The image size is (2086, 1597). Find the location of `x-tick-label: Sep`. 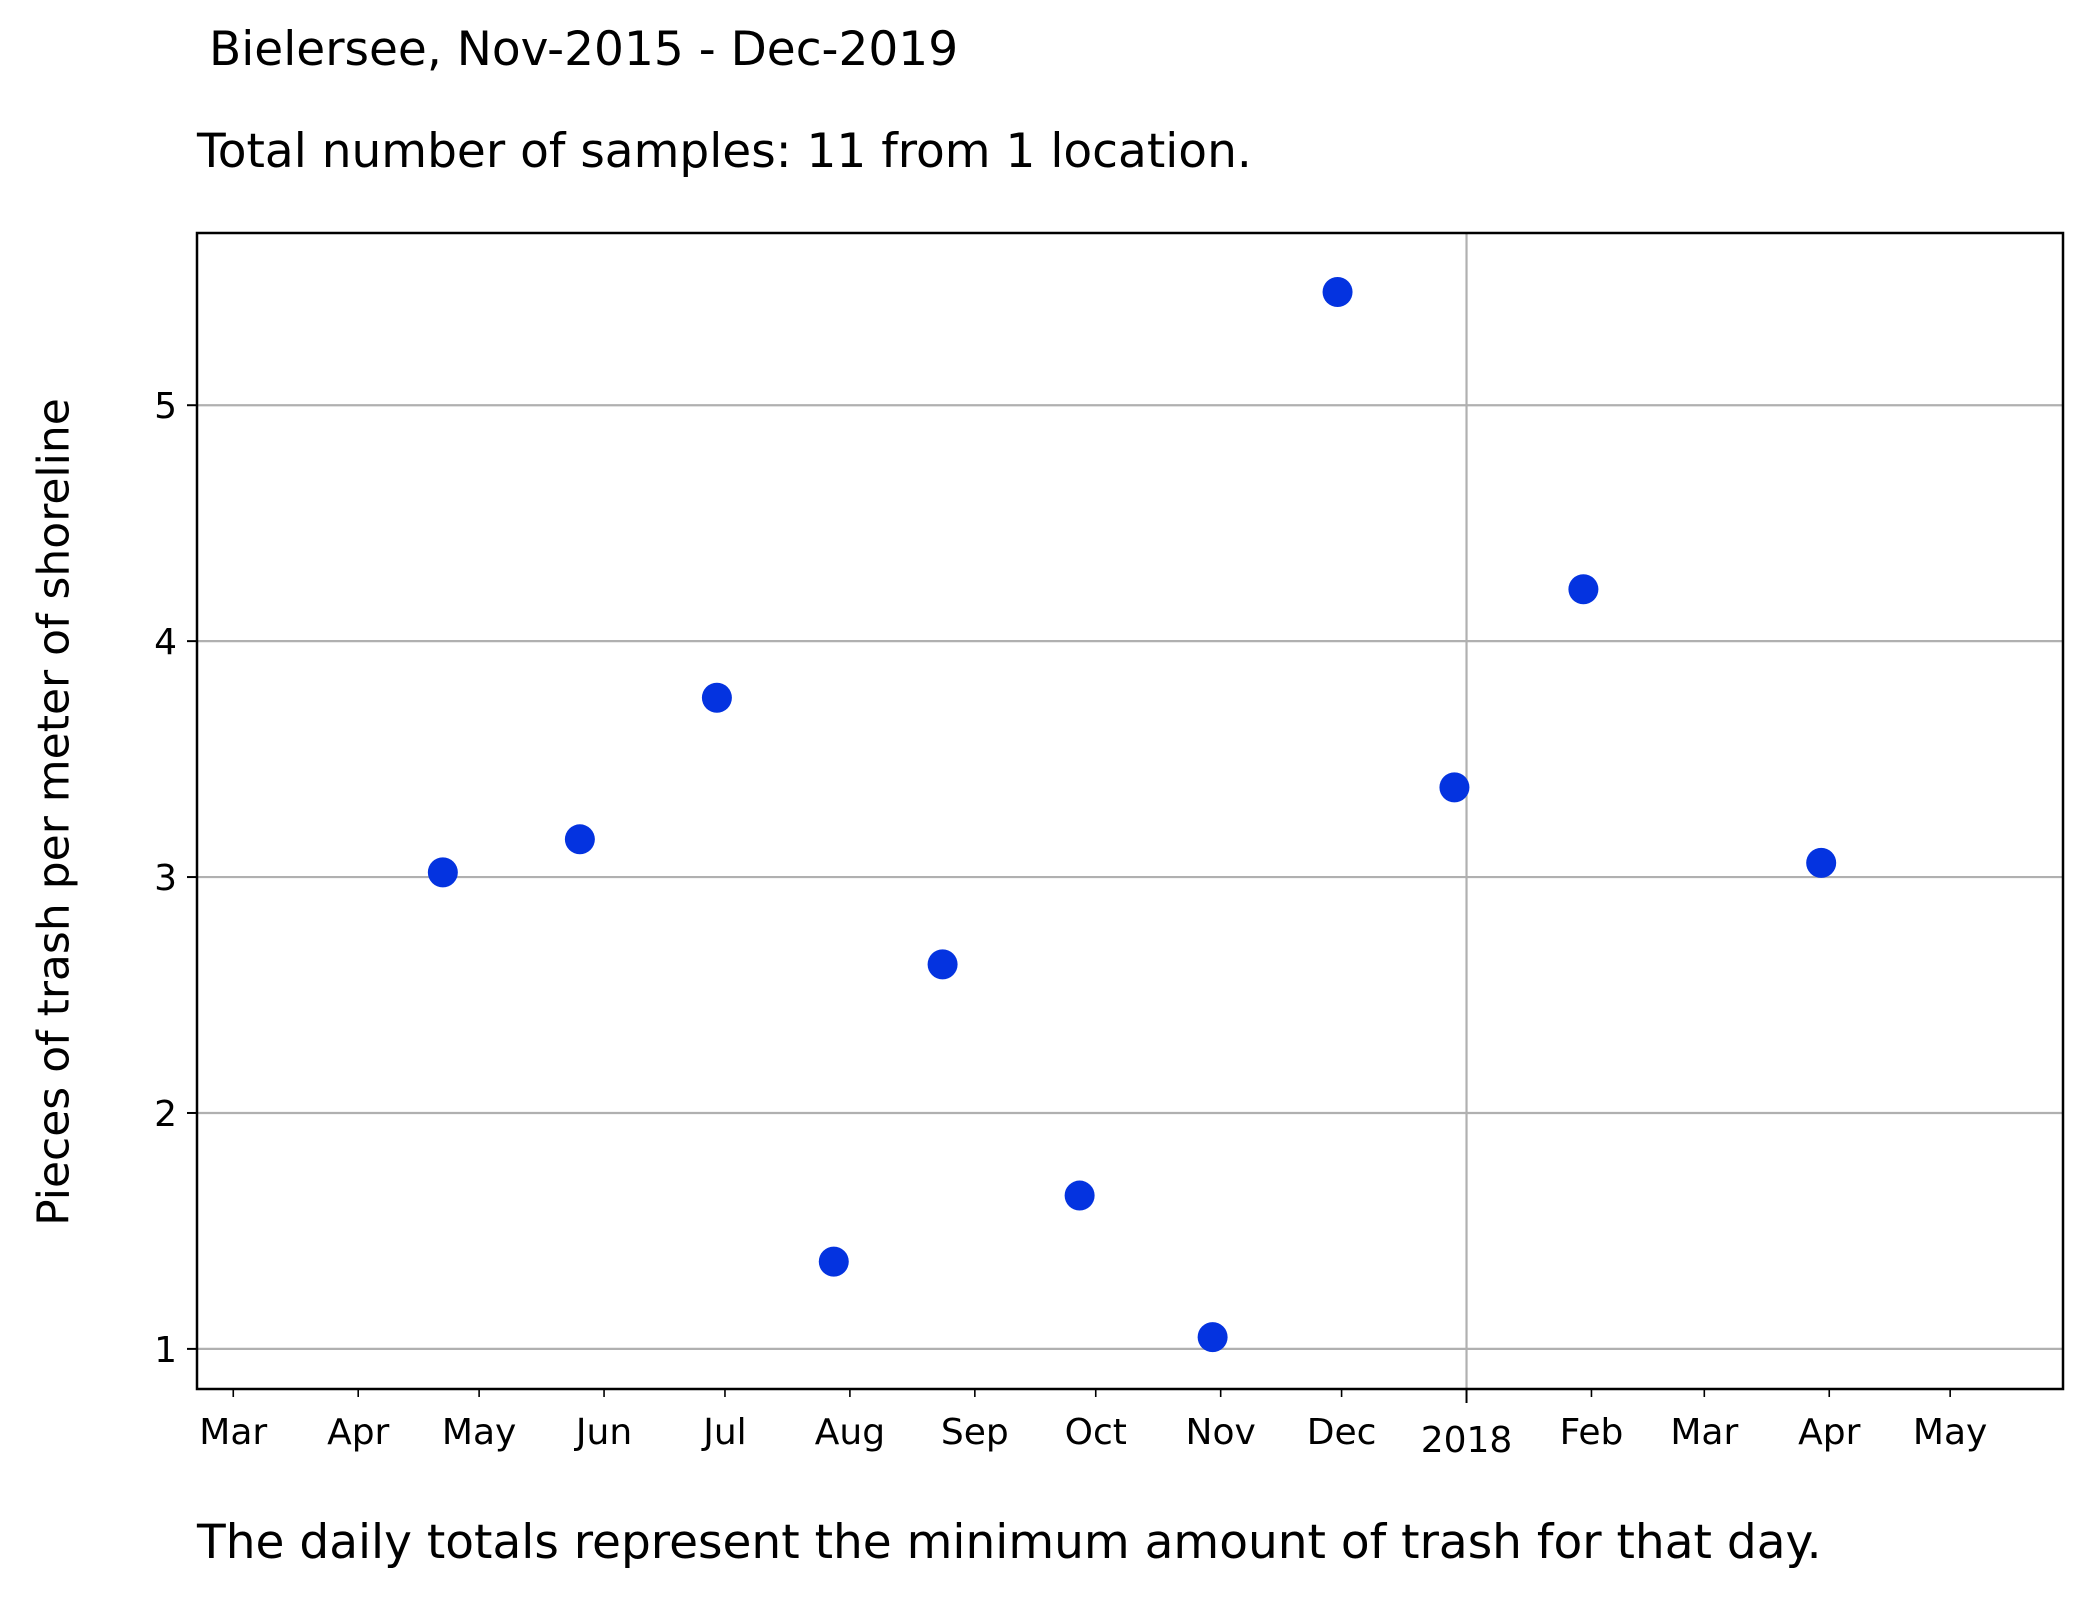

x-tick-label: Sep is located at coordinates (975, 1432).